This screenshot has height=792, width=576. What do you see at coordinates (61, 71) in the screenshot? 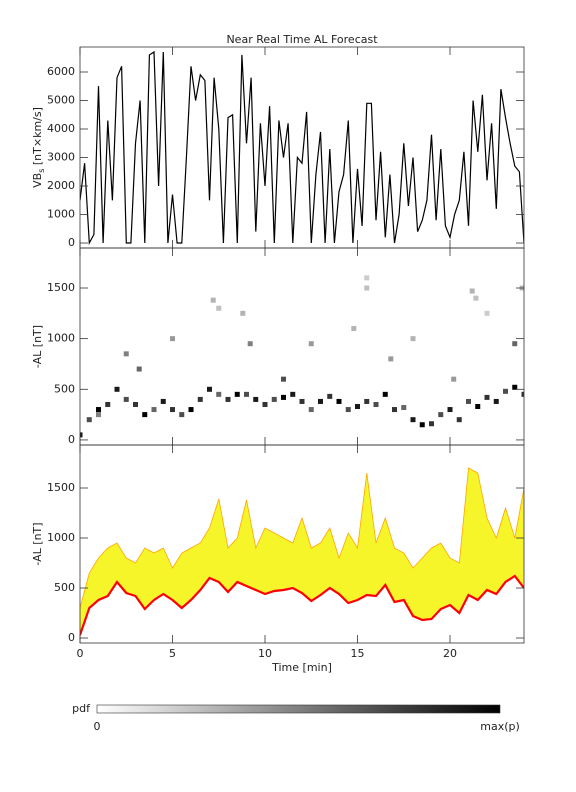
I see `y-tick-label: 6000` at bounding box center [61, 71].